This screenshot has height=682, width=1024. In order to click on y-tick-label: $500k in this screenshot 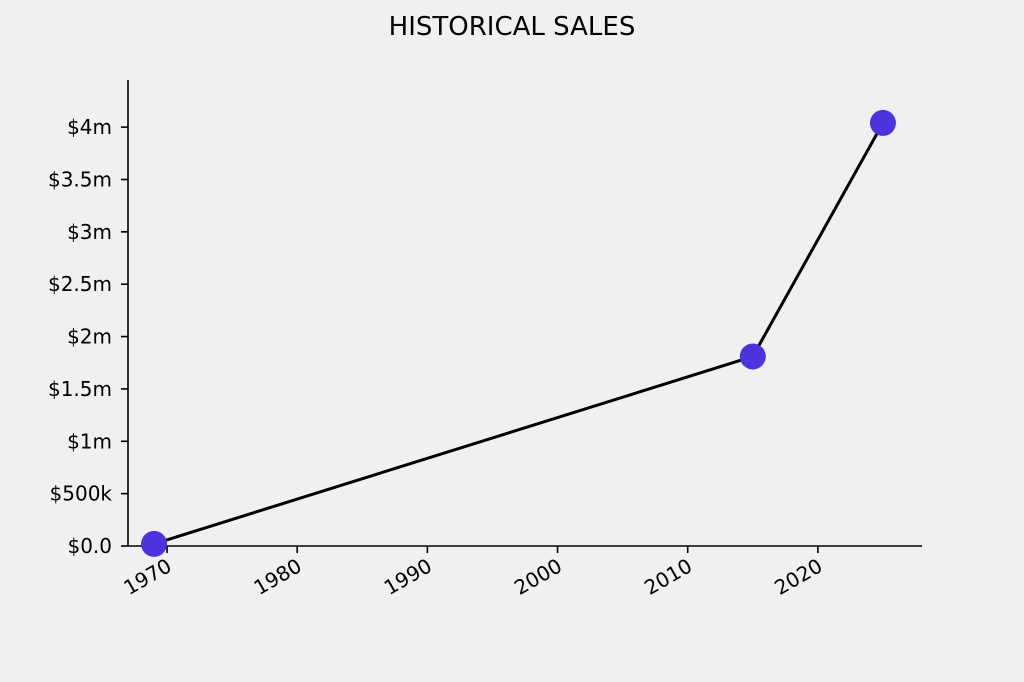, I will do `click(81, 494)`.